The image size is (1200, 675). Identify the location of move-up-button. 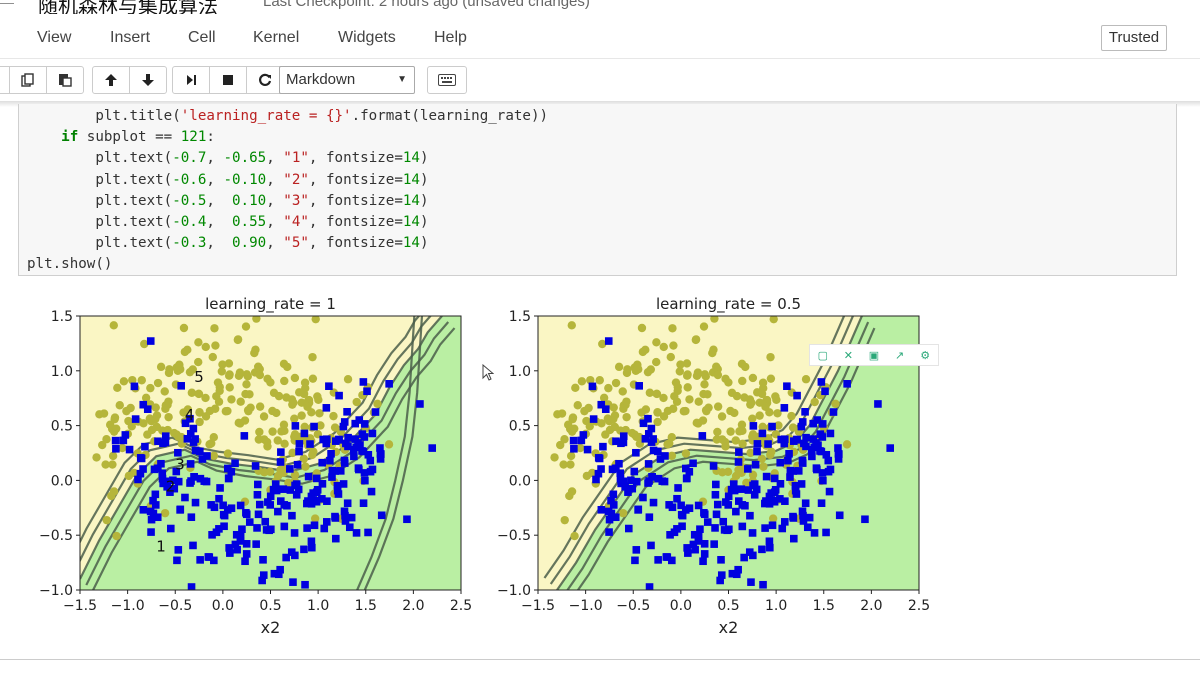
(111, 80).